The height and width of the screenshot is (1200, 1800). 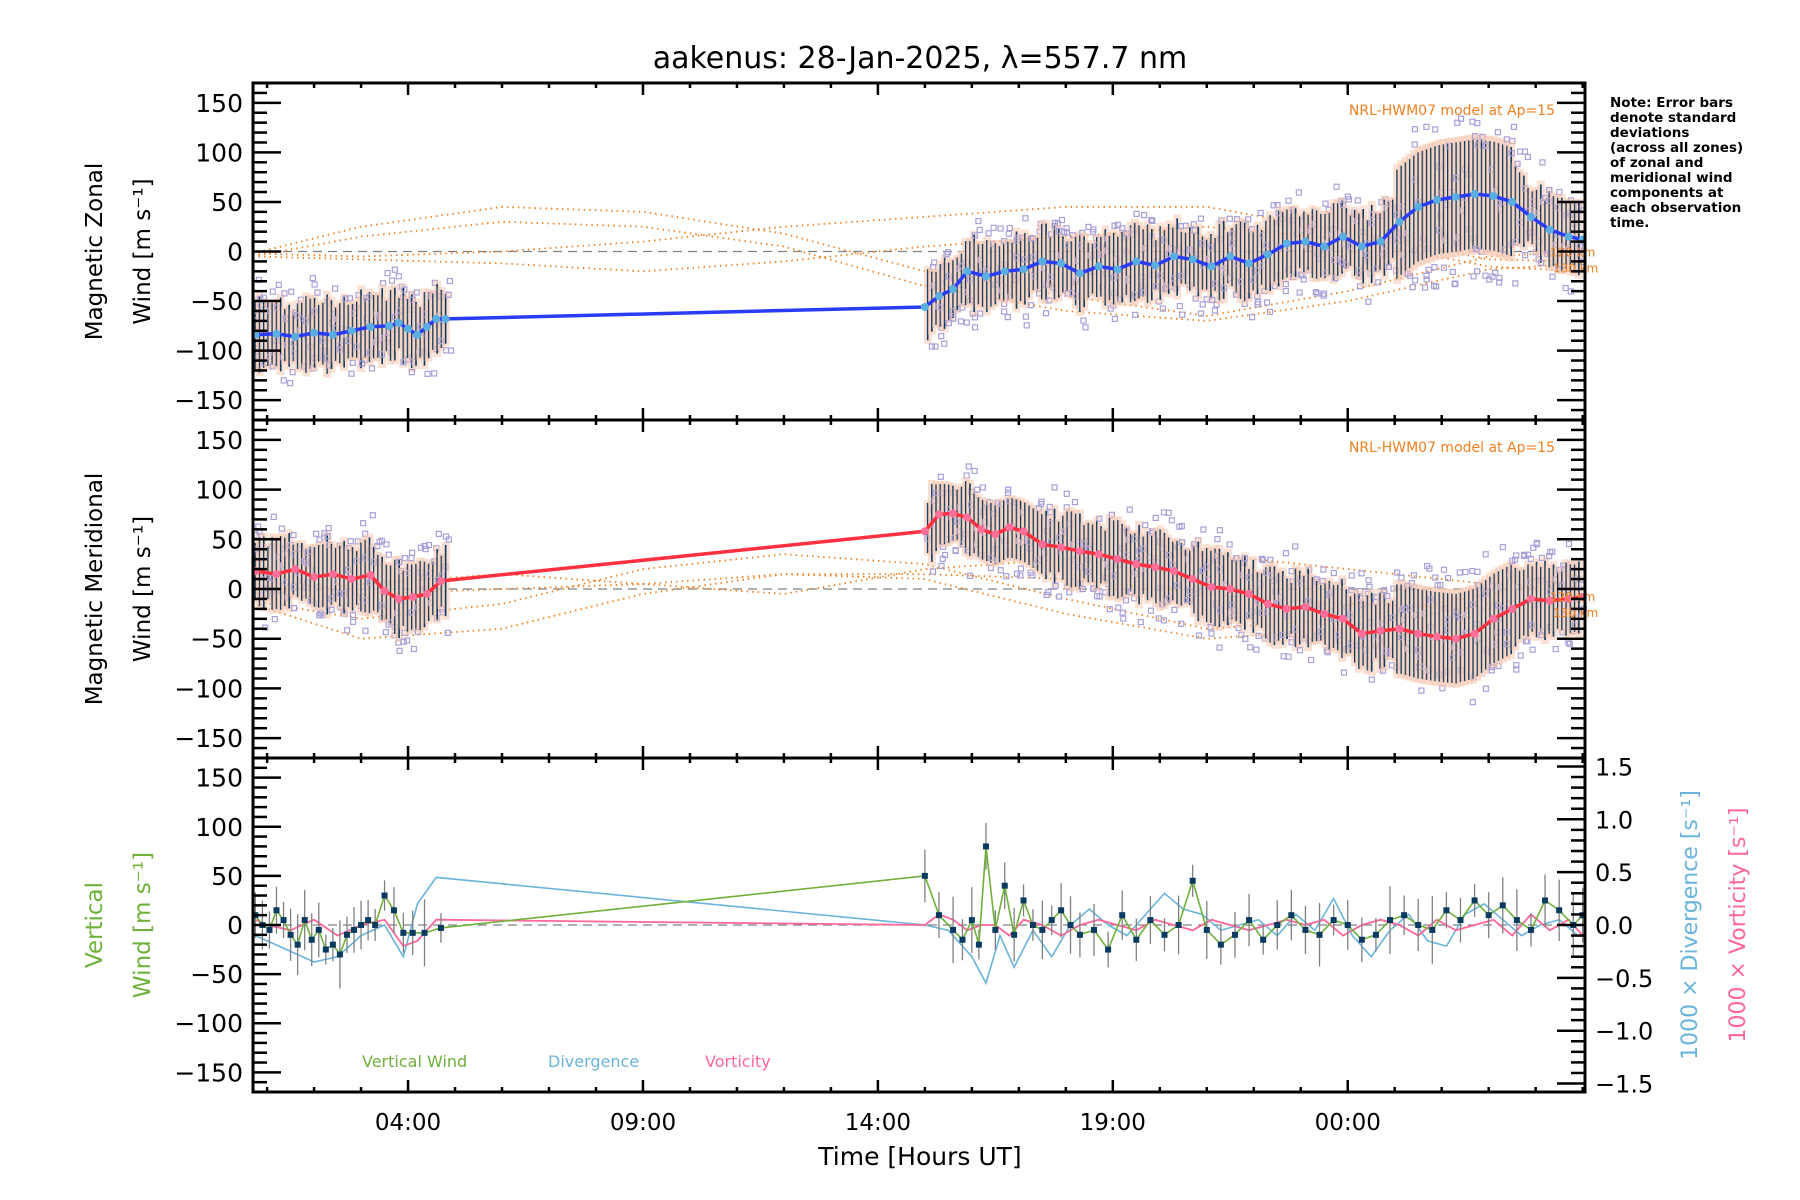 What do you see at coordinates (1671, 178) in the screenshot?
I see `note-line: meridional wind` at bounding box center [1671, 178].